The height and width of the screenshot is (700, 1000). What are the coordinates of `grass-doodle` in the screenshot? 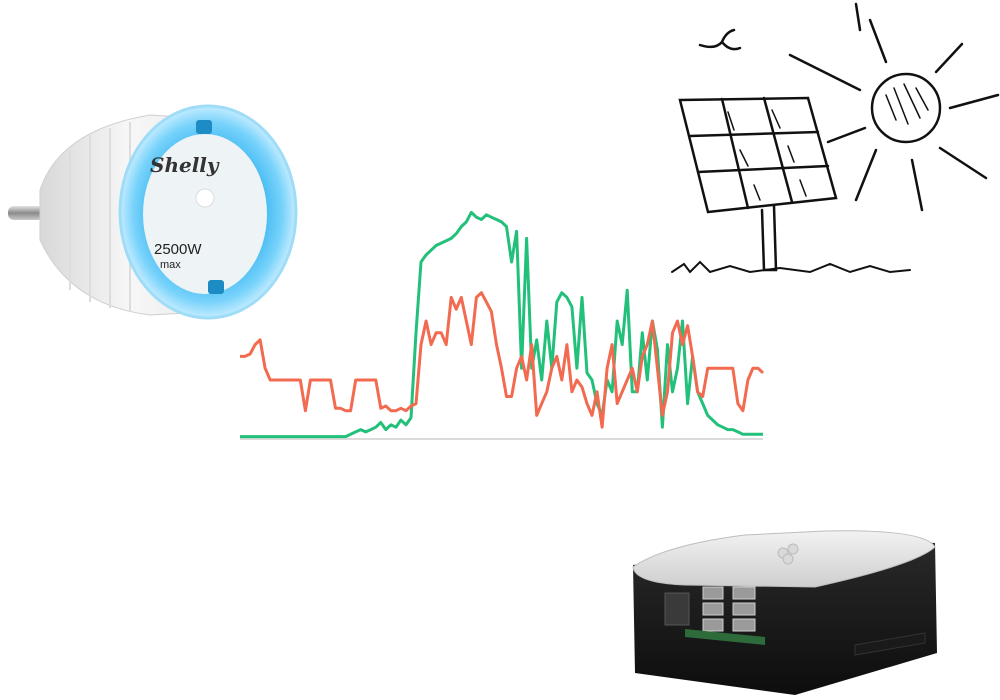 It's located at (791, 267).